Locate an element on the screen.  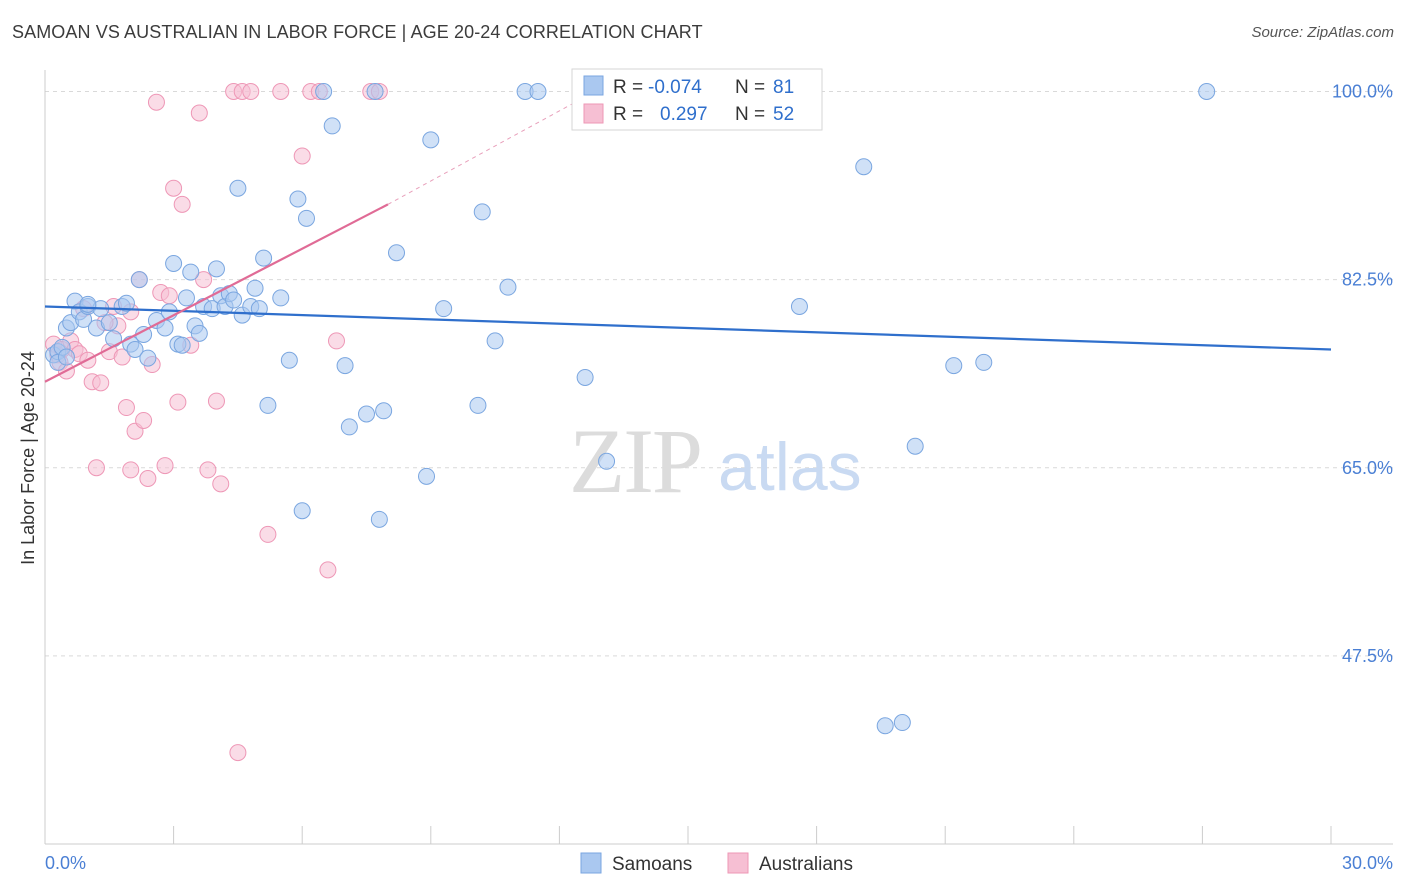
r-label-australians: R = is located at coordinates (628, 114).